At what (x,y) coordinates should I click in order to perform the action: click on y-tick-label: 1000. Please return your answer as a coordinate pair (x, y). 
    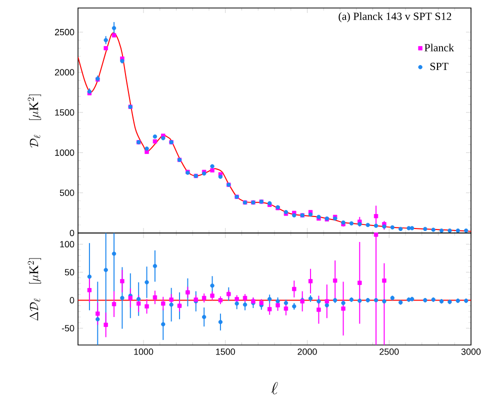
    Looking at the image, I should click on (64, 152).